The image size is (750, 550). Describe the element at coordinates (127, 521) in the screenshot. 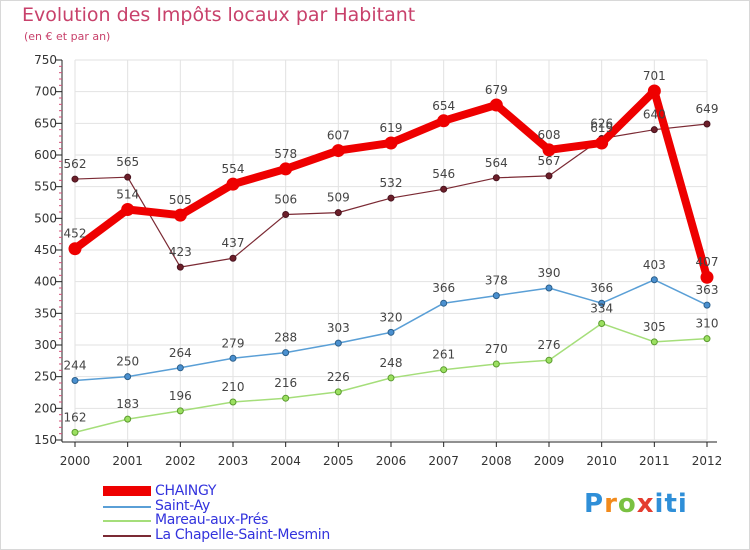

I see `legend-swatch-mareau` at that location.